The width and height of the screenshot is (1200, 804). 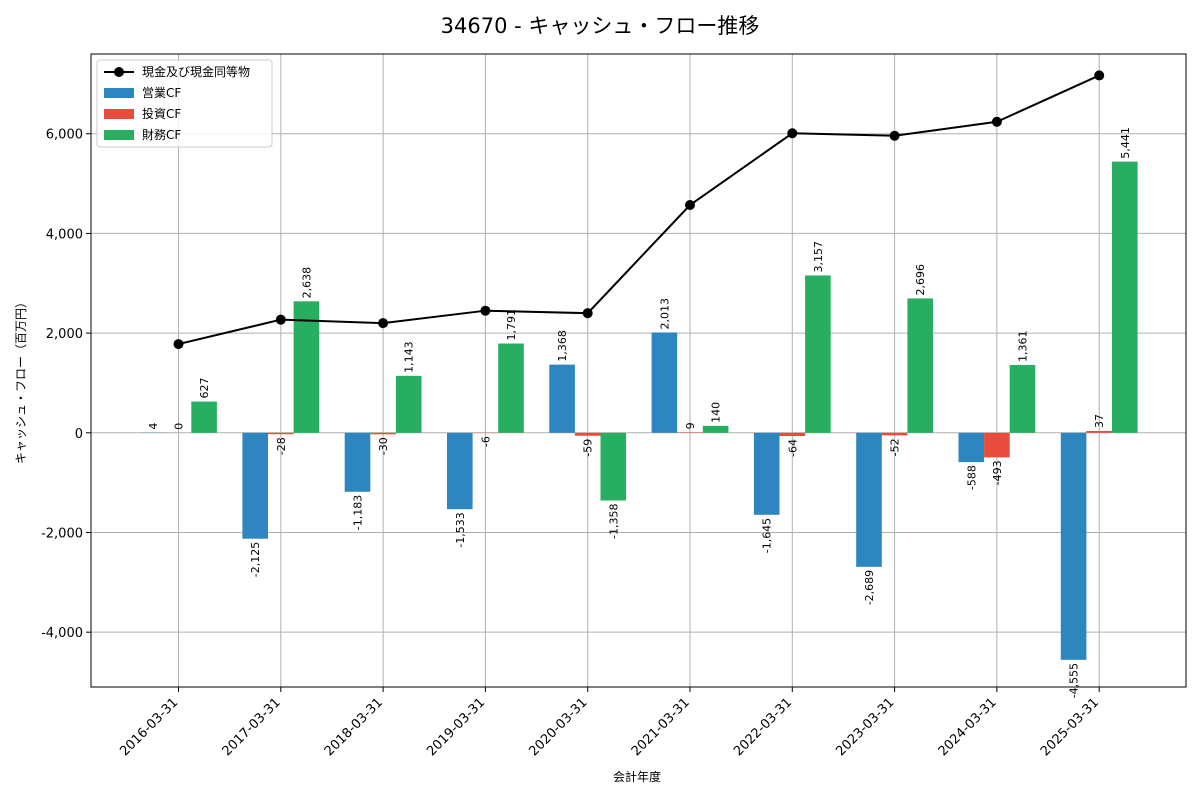 What do you see at coordinates (149, 727) in the screenshot?
I see `x-tick-label: 2016-03-31` at bounding box center [149, 727].